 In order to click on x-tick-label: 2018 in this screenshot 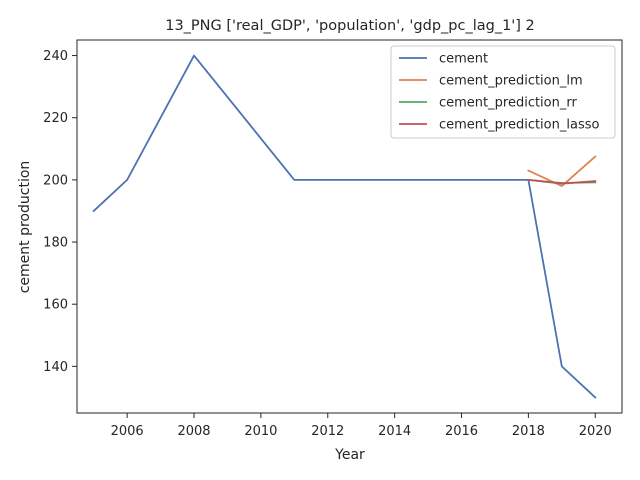, I will do `click(528, 431)`.